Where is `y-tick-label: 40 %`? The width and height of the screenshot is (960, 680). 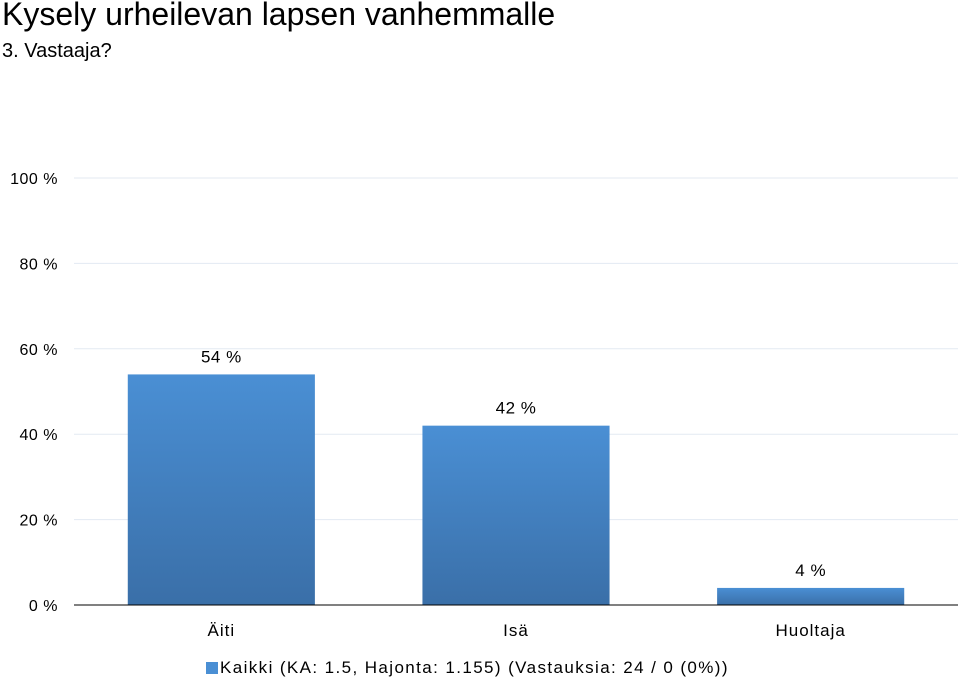
y-tick-label: 40 % is located at coordinates (39, 435).